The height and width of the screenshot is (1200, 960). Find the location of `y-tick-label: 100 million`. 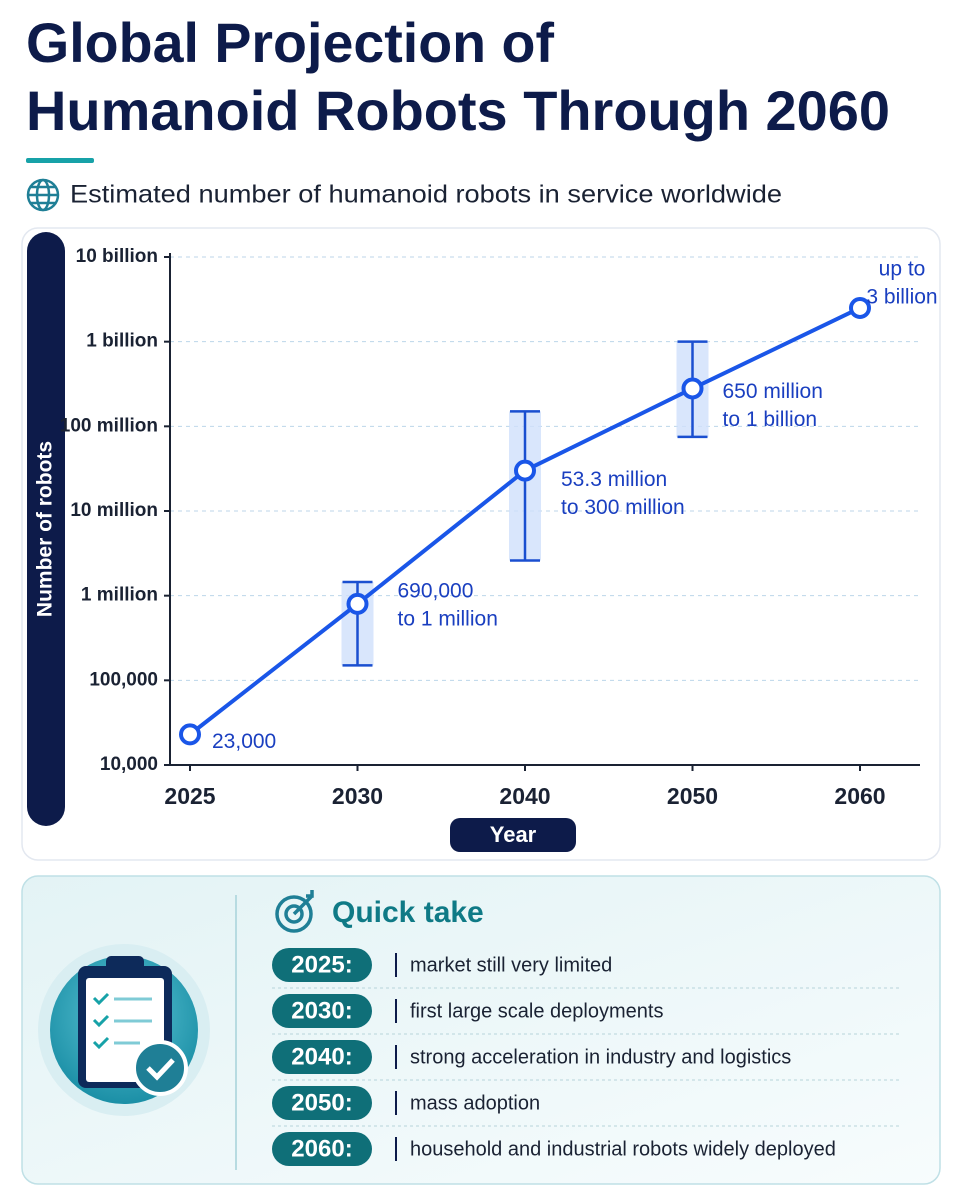

y-tick-label: 100 million is located at coordinates (109, 425).